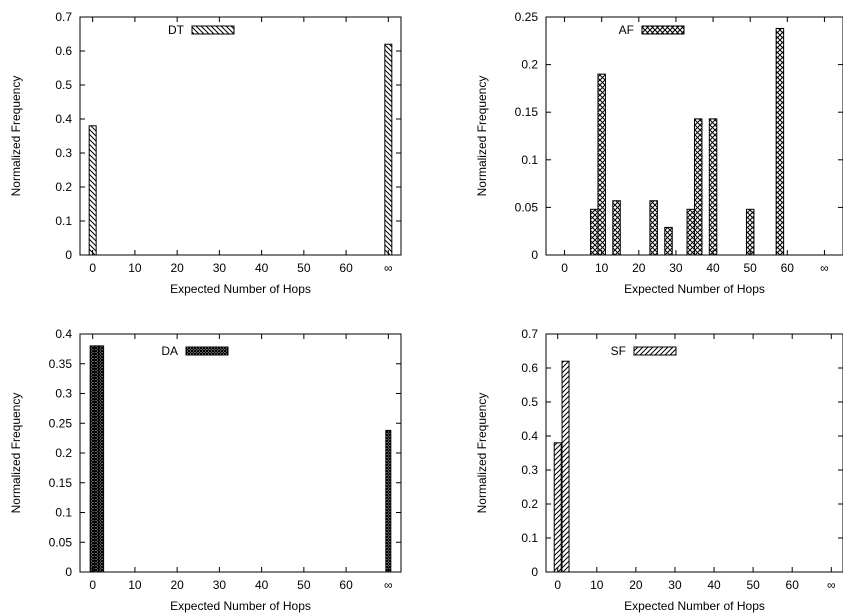 The height and width of the screenshot is (616, 843). Describe the element at coordinates (61, 364) in the screenshot. I see `y-tick-label: 0.35` at that location.